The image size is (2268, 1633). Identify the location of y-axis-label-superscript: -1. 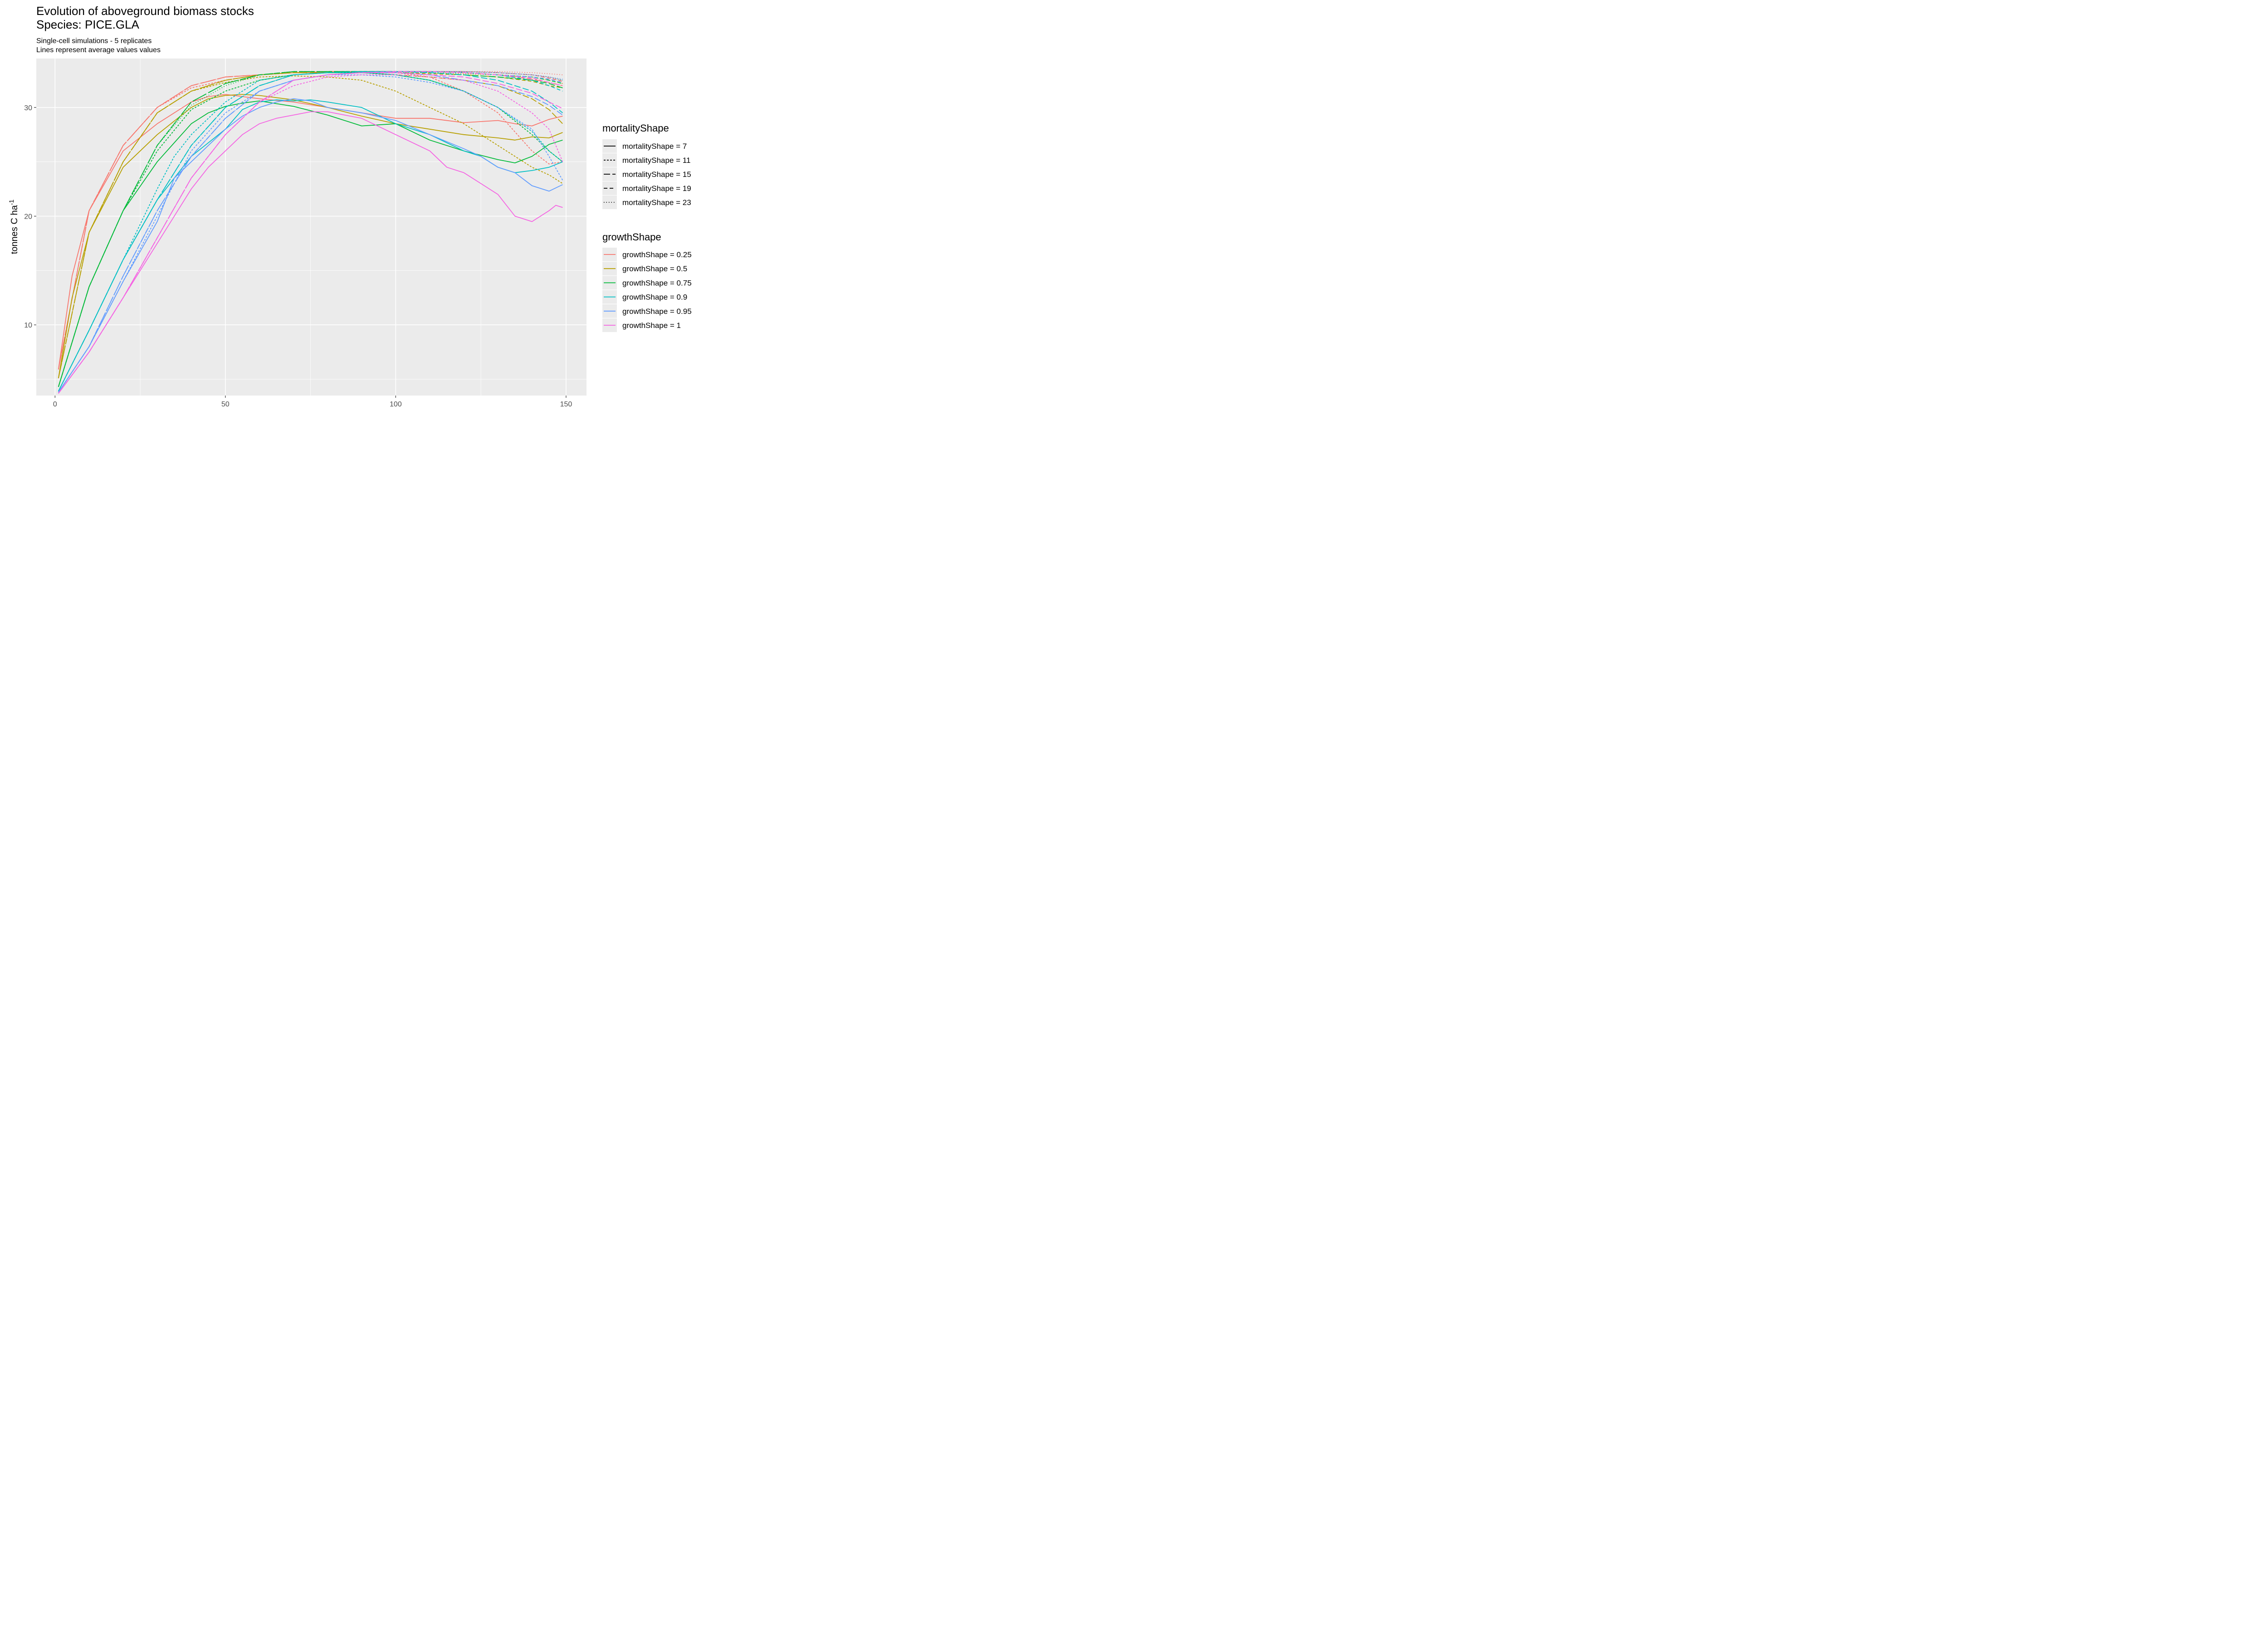
(12, 202).